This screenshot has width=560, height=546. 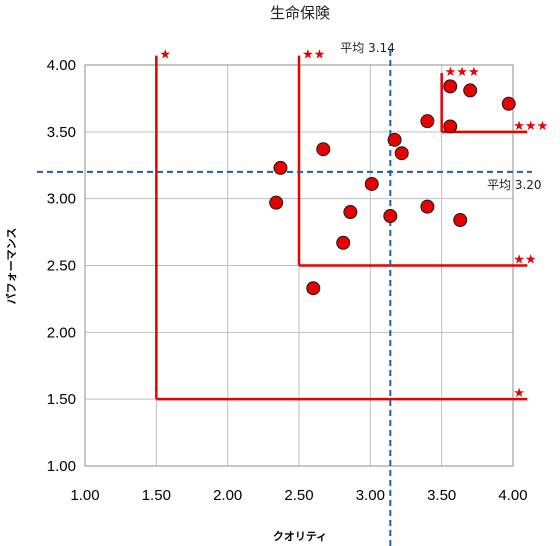 I want to click on x-axis-label: クオリティ, so click(x=300, y=536).